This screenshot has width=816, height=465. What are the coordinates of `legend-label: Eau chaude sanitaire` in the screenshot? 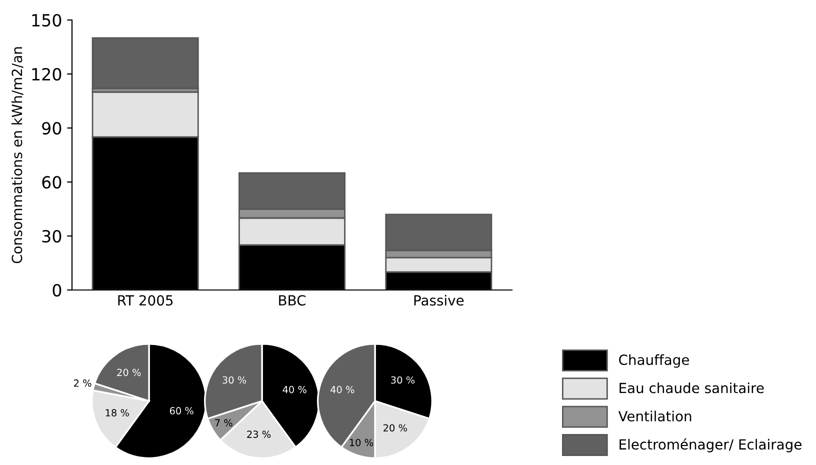 It's located at (692, 388).